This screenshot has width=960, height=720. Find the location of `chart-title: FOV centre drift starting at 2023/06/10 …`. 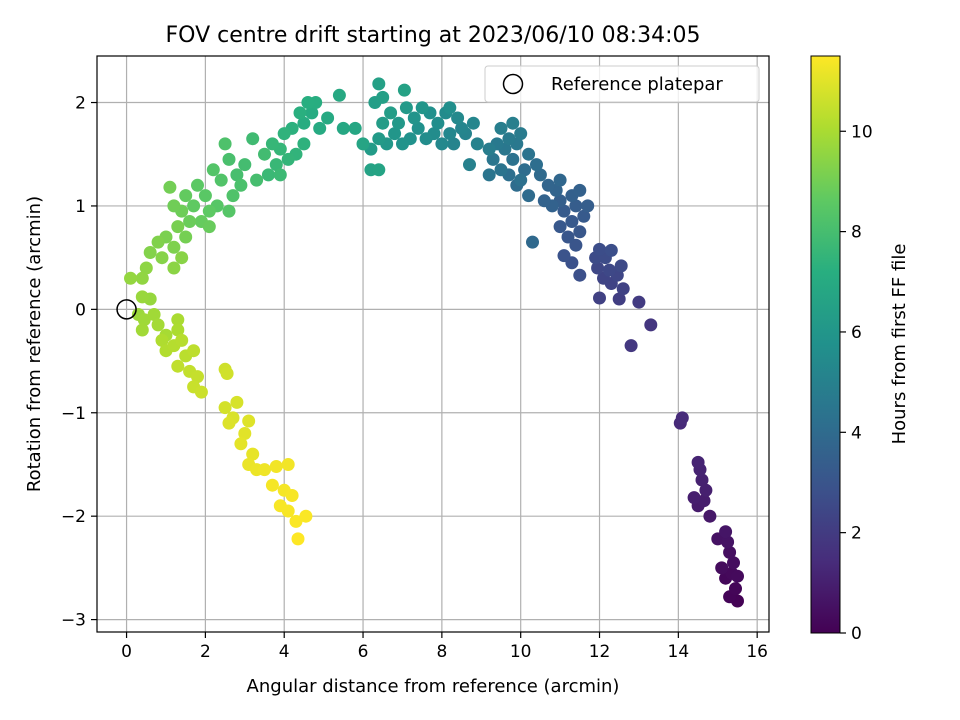

chart-title: FOV centre drift starting at 2023/06/10 … is located at coordinates (433, 35).